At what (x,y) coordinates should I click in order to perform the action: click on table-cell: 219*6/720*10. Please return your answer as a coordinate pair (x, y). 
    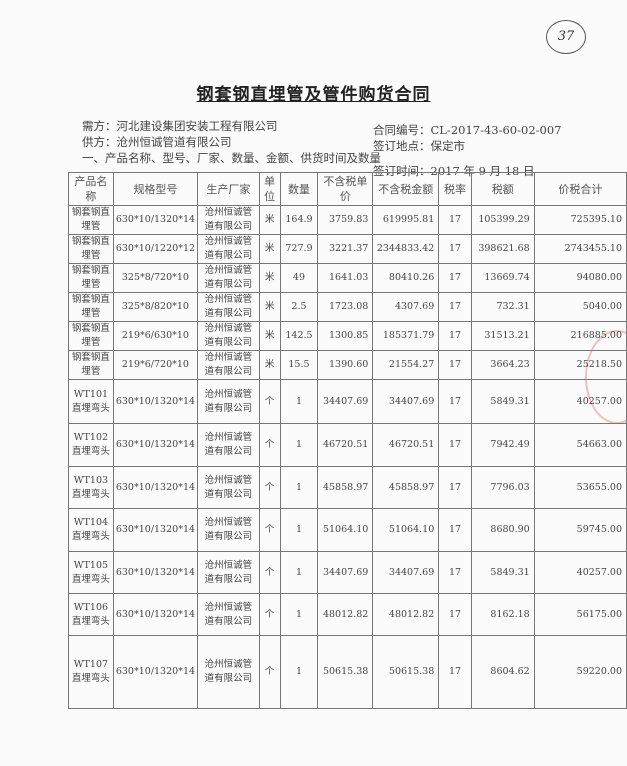
    Looking at the image, I should click on (155, 365).